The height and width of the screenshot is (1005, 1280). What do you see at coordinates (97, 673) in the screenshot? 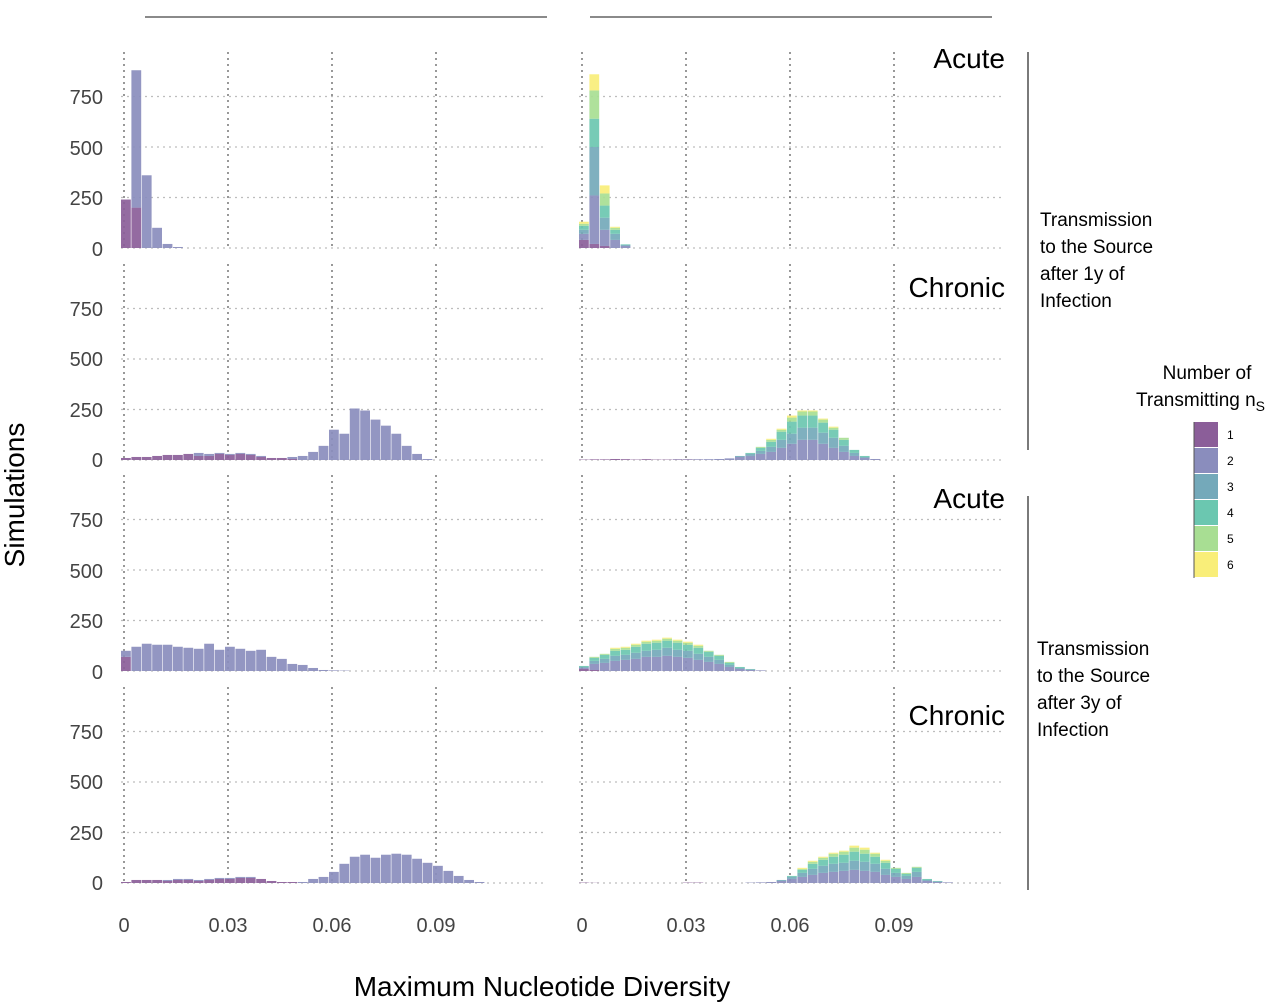
I see `y-tick-label: 0` at bounding box center [97, 673].